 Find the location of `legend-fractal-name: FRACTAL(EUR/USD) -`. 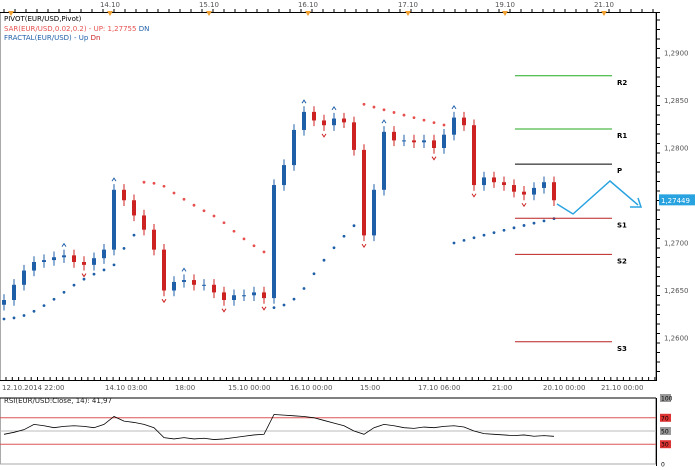

legend-fractal-name: FRACTAL(EUR/USD) - is located at coordinates (40, 38).